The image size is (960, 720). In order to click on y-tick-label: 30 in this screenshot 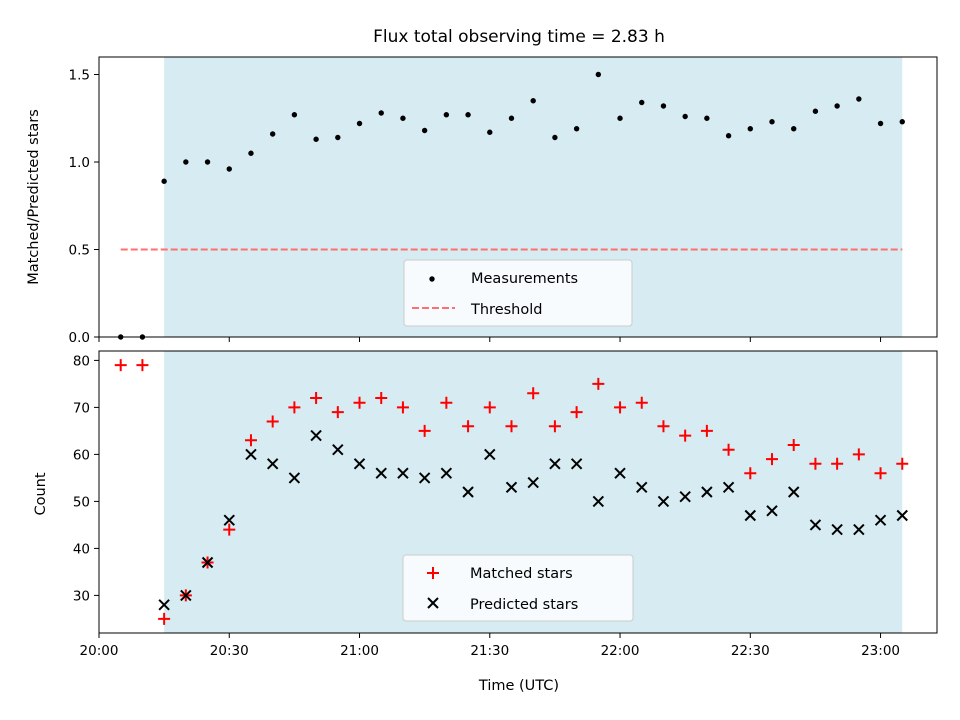, I will do `click(81, 596)`.